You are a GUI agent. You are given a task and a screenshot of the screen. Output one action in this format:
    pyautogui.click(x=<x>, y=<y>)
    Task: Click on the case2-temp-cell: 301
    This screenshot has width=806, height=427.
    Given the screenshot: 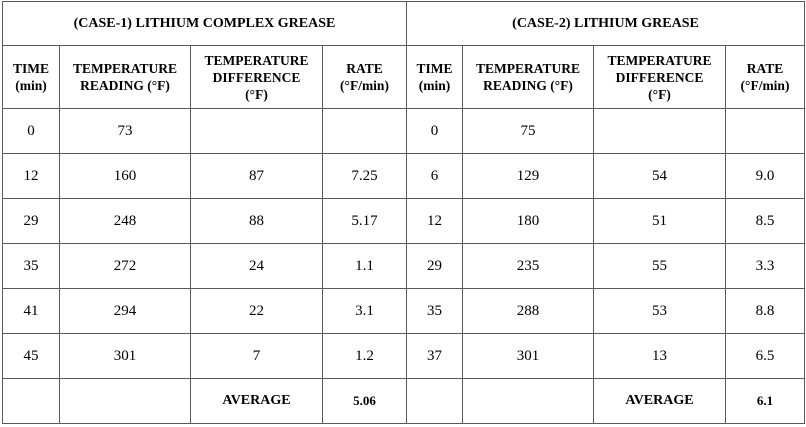 What is the action you would take?
    pyautogui.click(x=528, y=356)
    